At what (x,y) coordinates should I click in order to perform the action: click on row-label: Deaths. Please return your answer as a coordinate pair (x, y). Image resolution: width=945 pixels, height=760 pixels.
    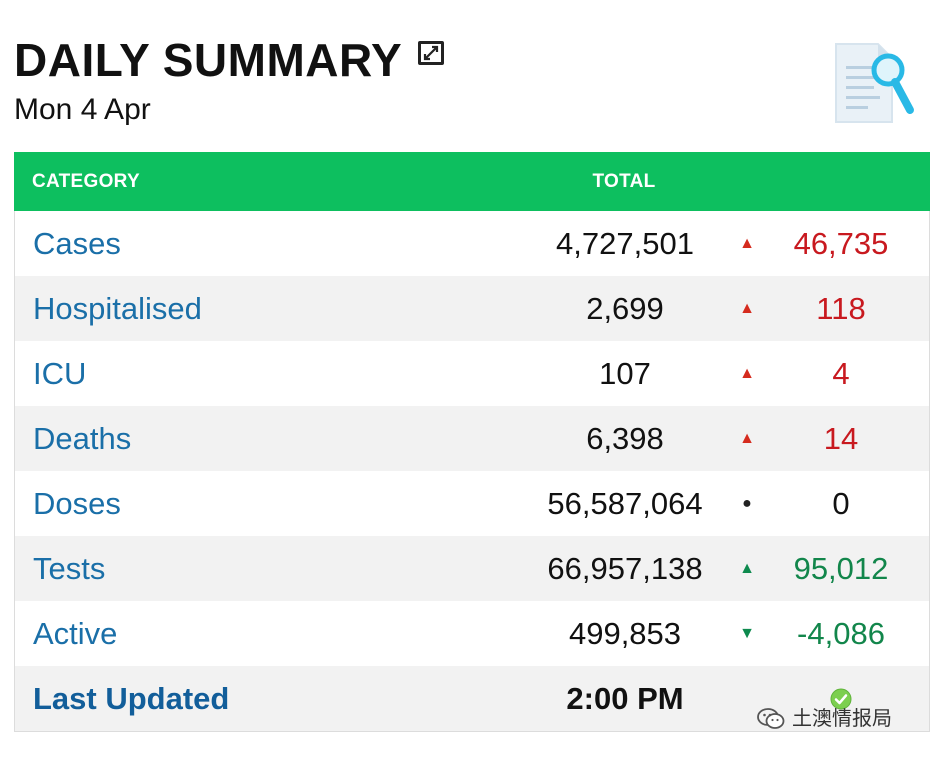
    Looking at the image, I should click on (82, 438).